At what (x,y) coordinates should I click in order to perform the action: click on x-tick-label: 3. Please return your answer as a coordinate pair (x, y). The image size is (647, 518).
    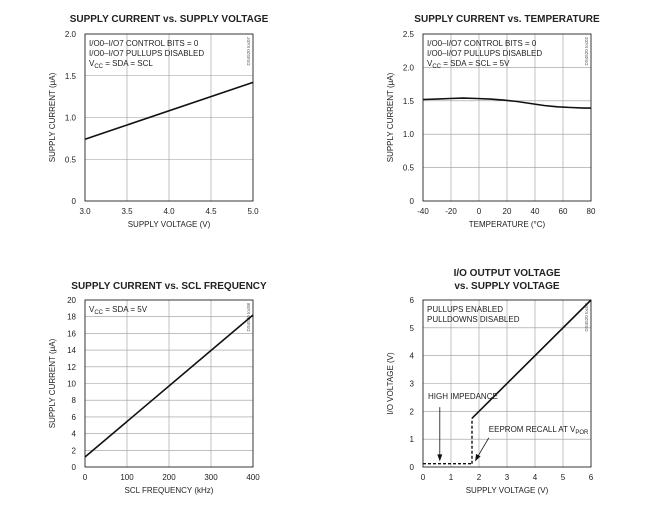
    Looking at the image, I should click on (507, 477).